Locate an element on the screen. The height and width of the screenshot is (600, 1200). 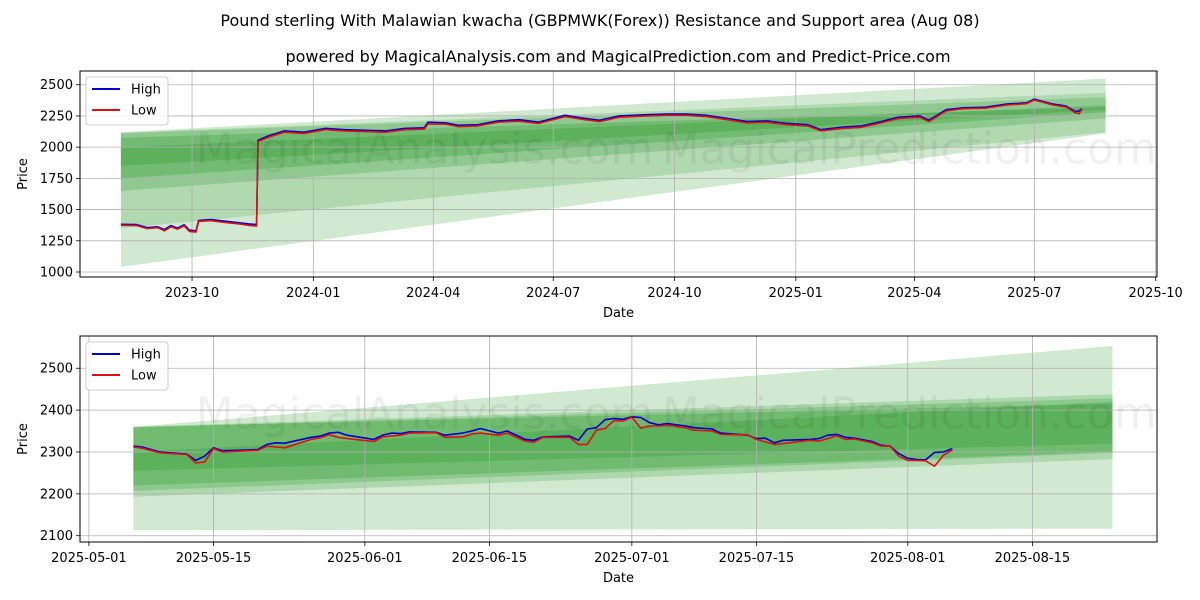
y-tick-label: 2250 is located at coordinates (56, 116).